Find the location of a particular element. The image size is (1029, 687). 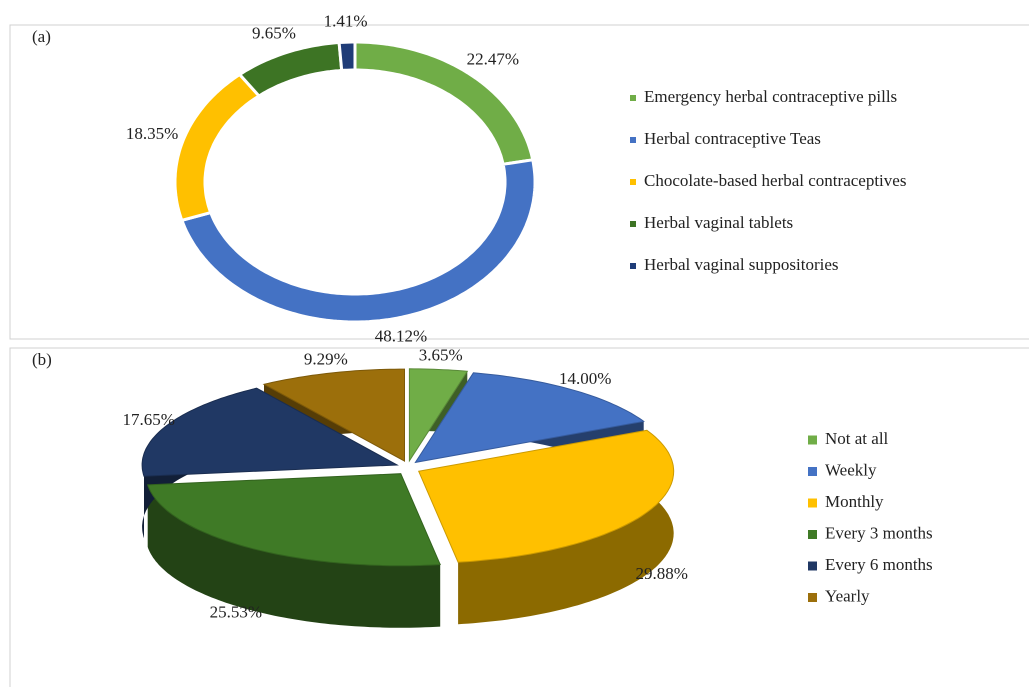

data-label: 18.35% is located at coordinates (152, 133).